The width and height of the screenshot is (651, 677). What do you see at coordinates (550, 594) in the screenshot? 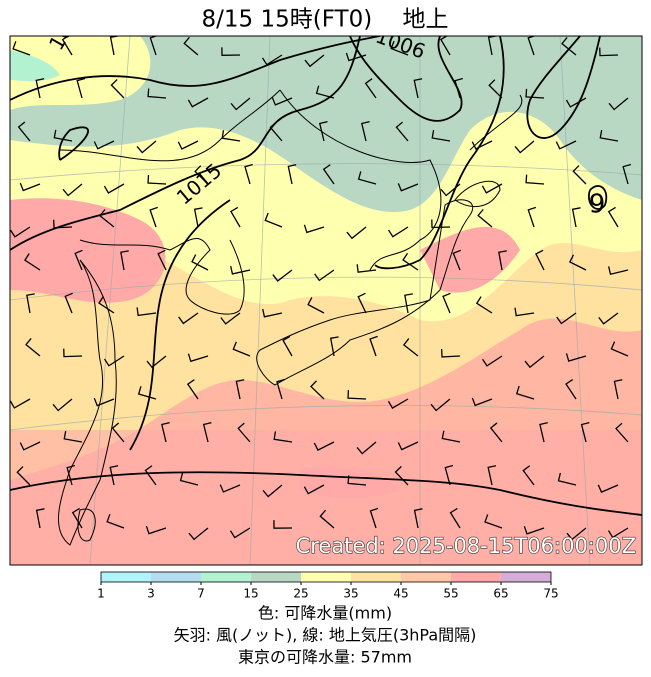
I see `colorbar-tick-label: 75` at bounding box center [550, 594].